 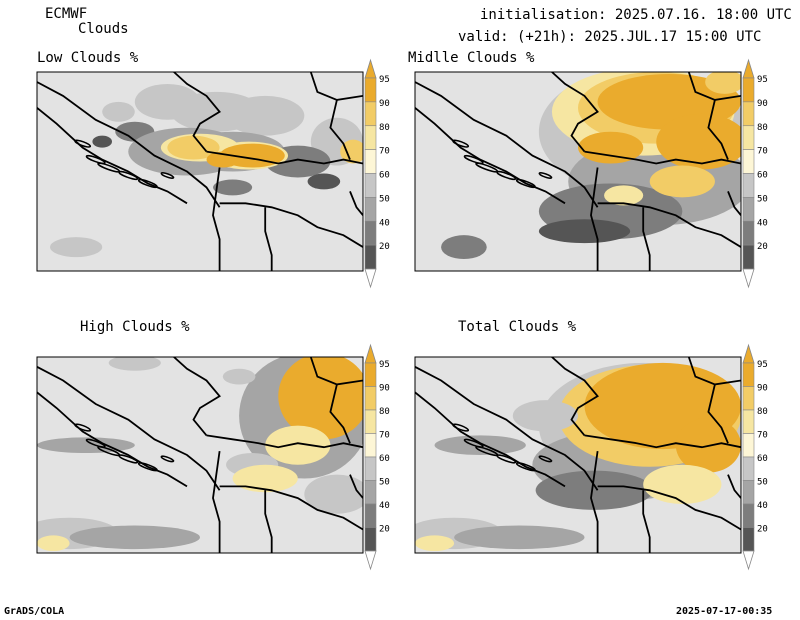 What do you see at coordinates (200, 455) in the screenshot?
I see `map-panel-high` at bounding box center [200, 455].